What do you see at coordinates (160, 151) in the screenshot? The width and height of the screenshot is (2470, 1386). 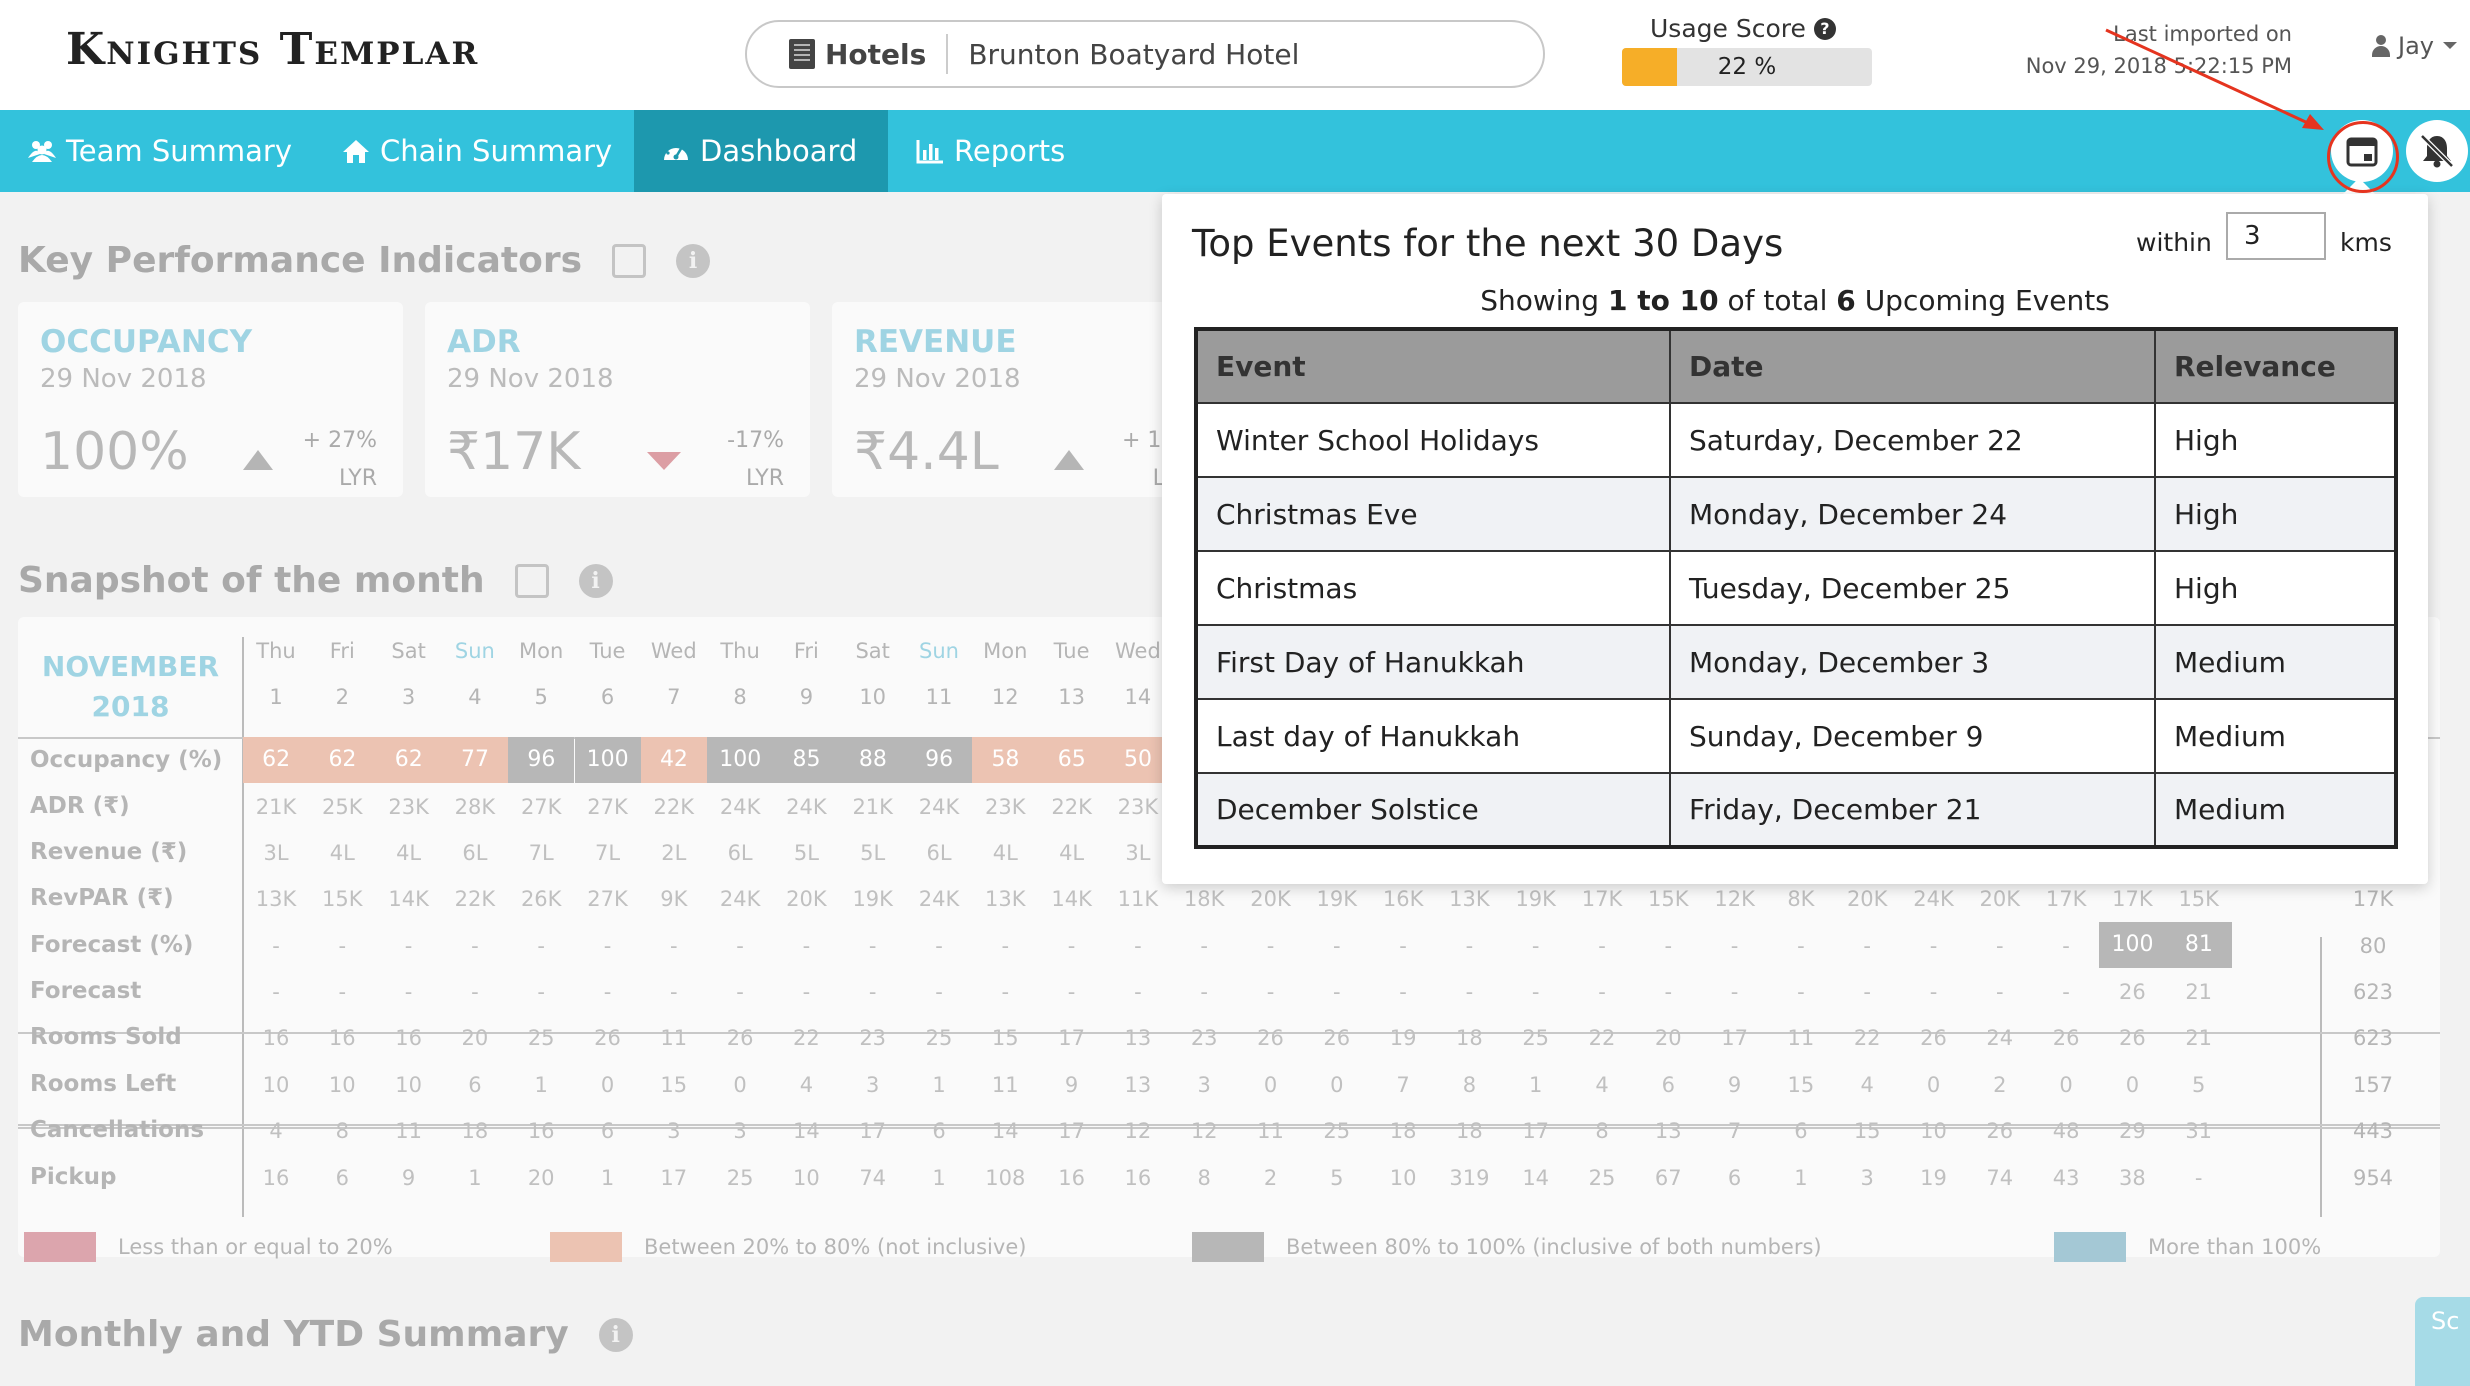 I see `nav-team-summary: Team Summary` at bounding box center [160, 151].